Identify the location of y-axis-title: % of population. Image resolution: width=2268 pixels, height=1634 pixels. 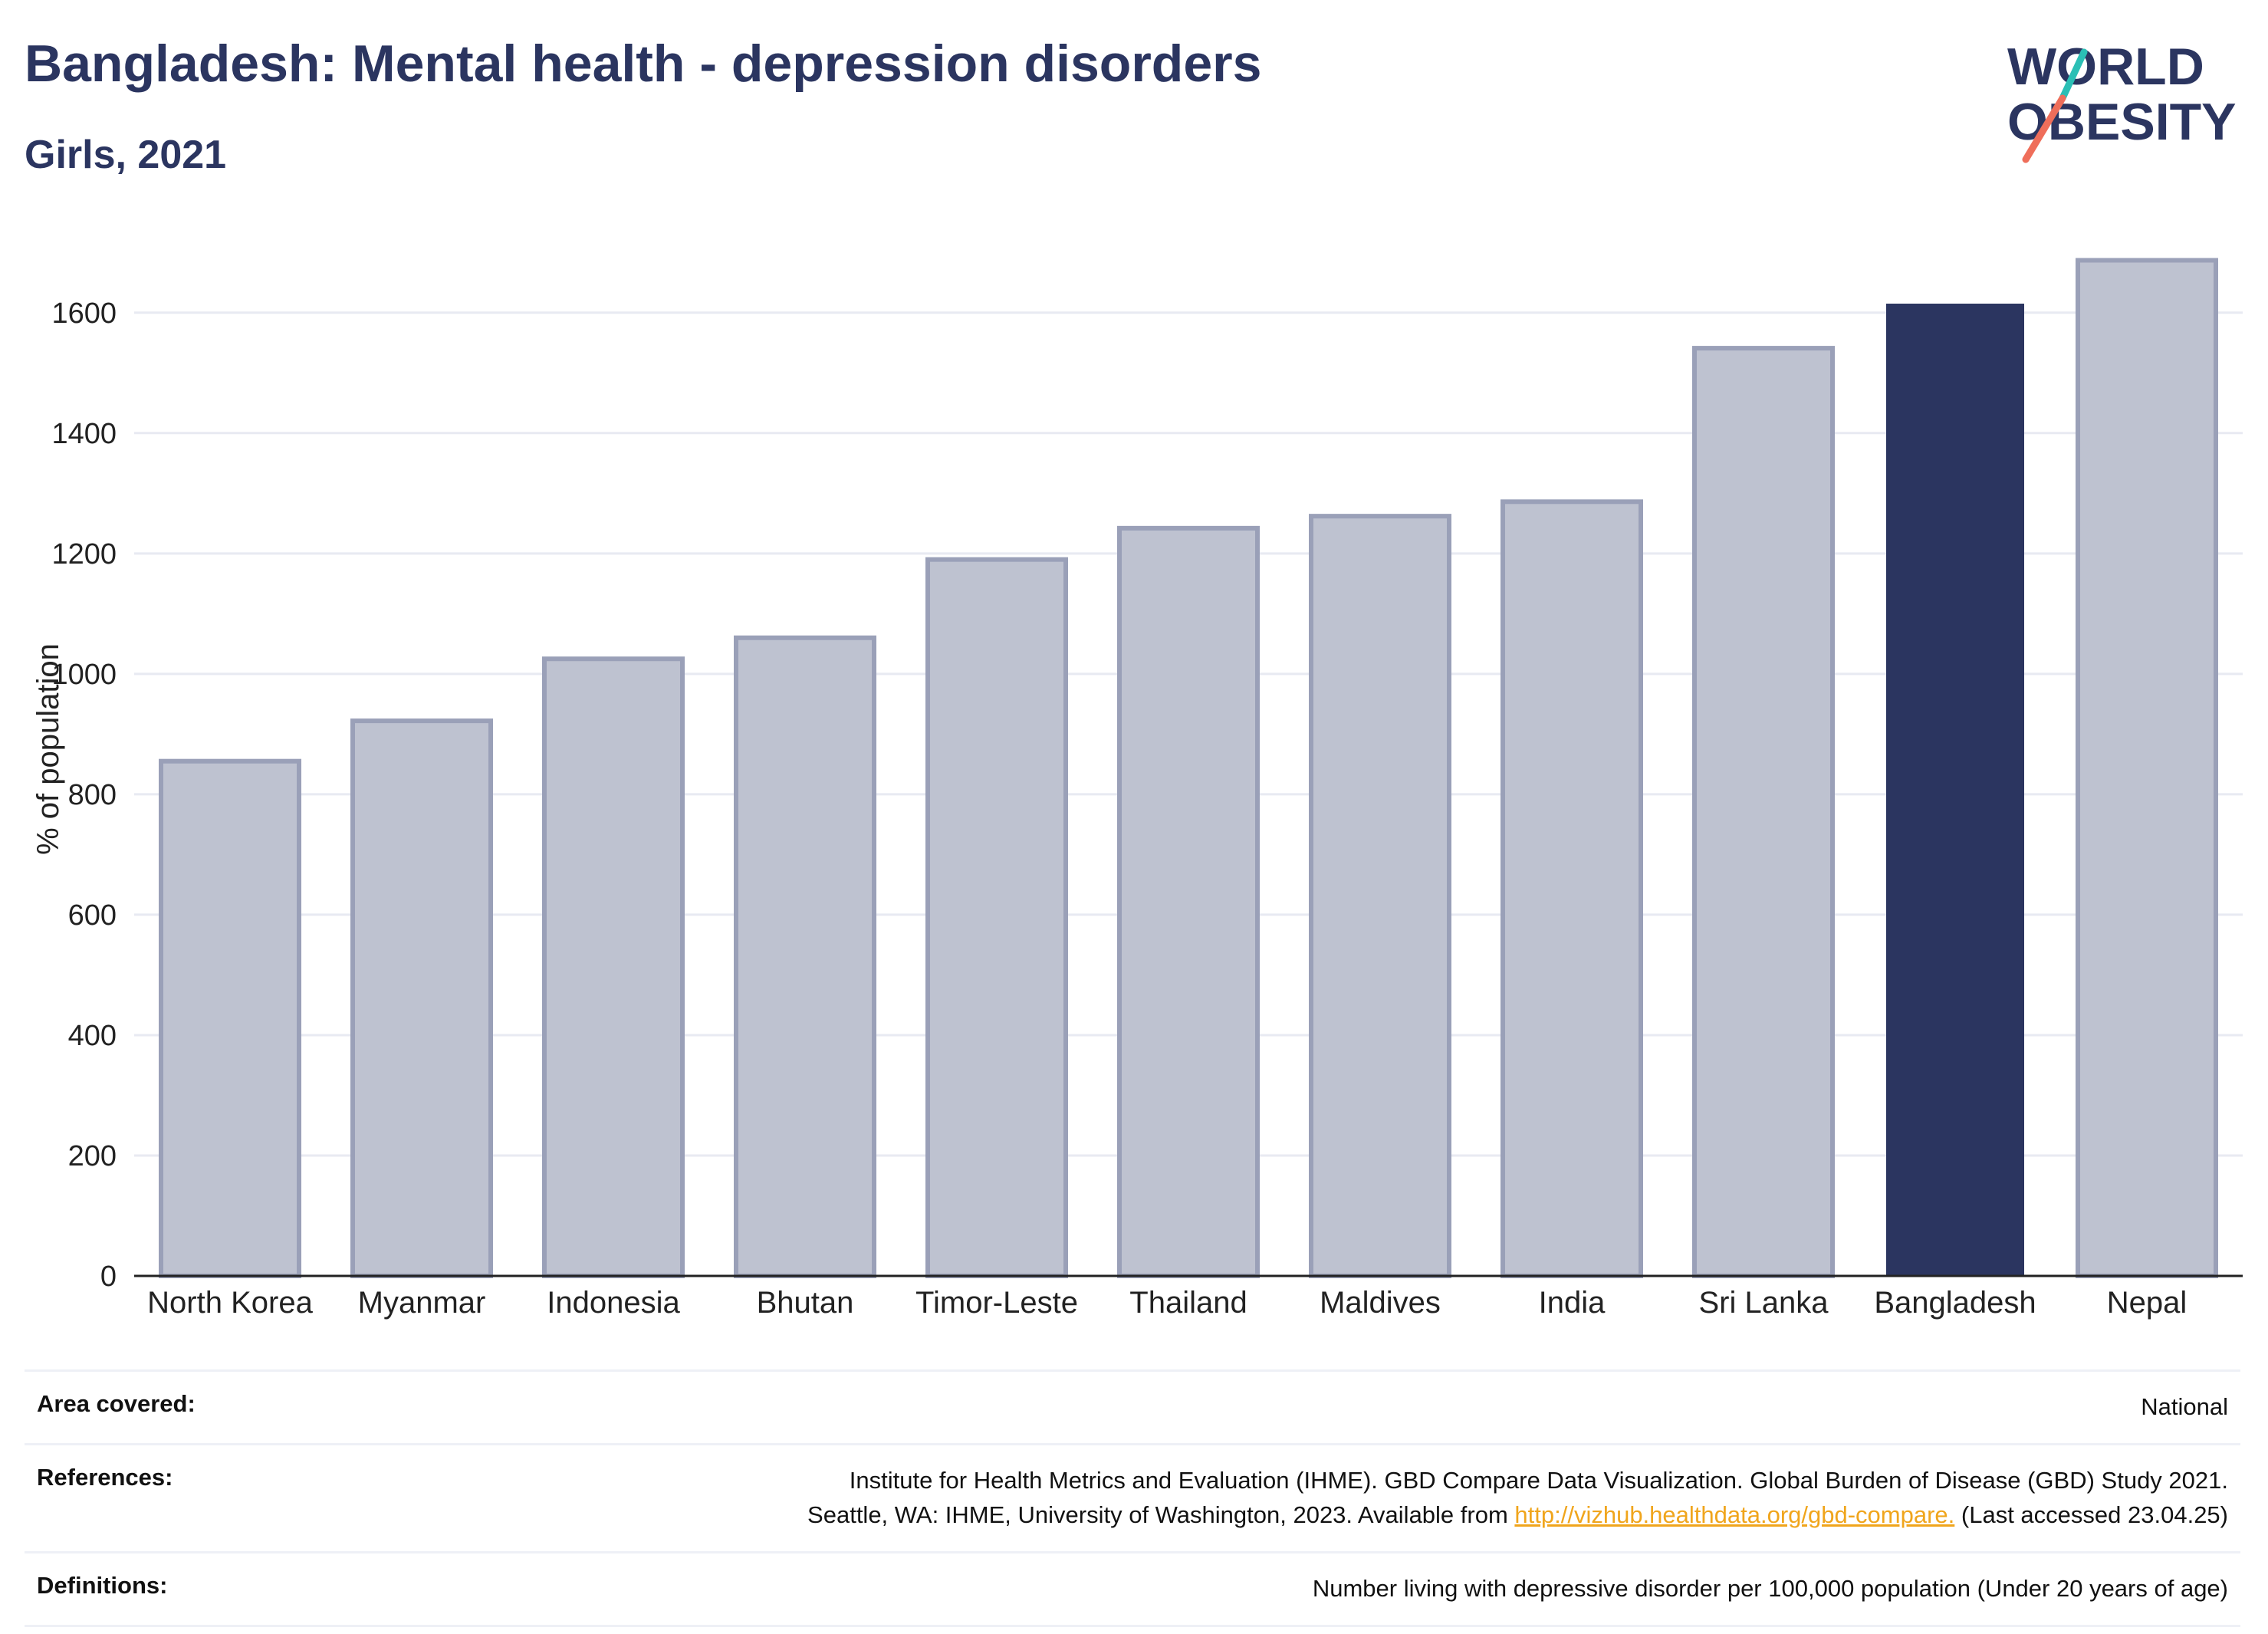
(48, 749).